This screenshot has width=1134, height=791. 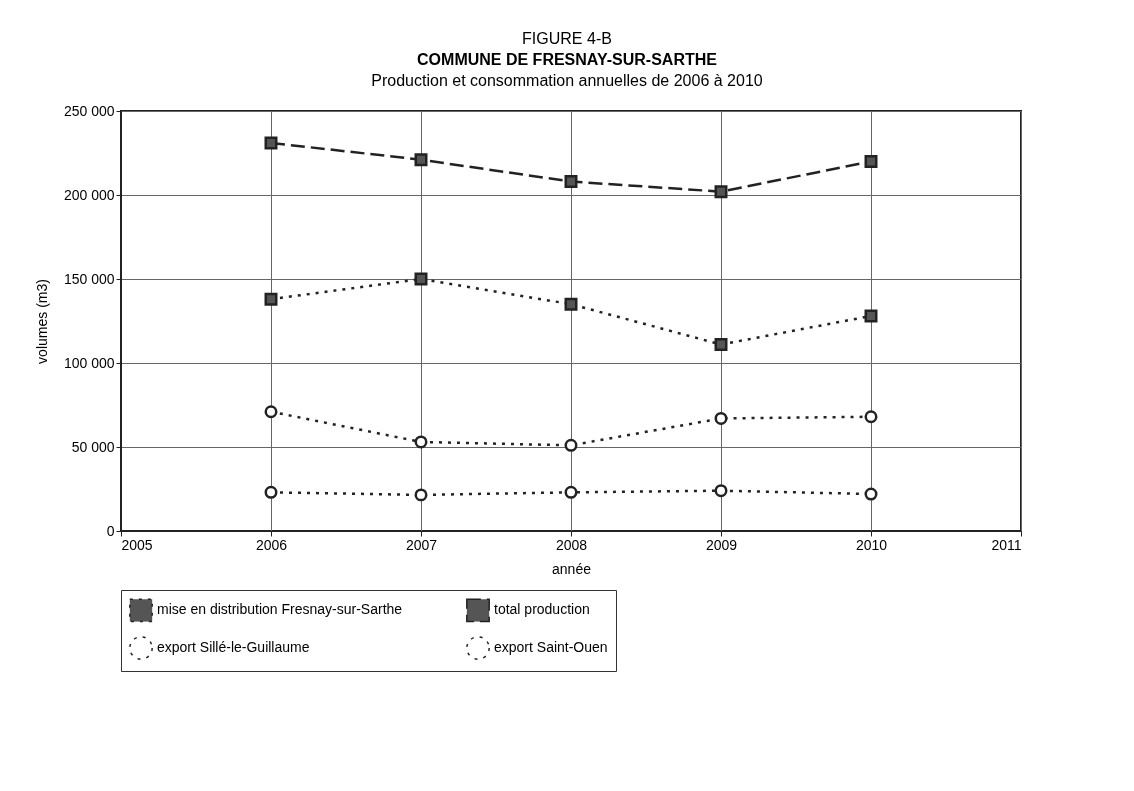 What do you see at coordinates (721, 544) in the screenshot?
I see `x-tick-label: 2009` at bounding box center [721, 544].